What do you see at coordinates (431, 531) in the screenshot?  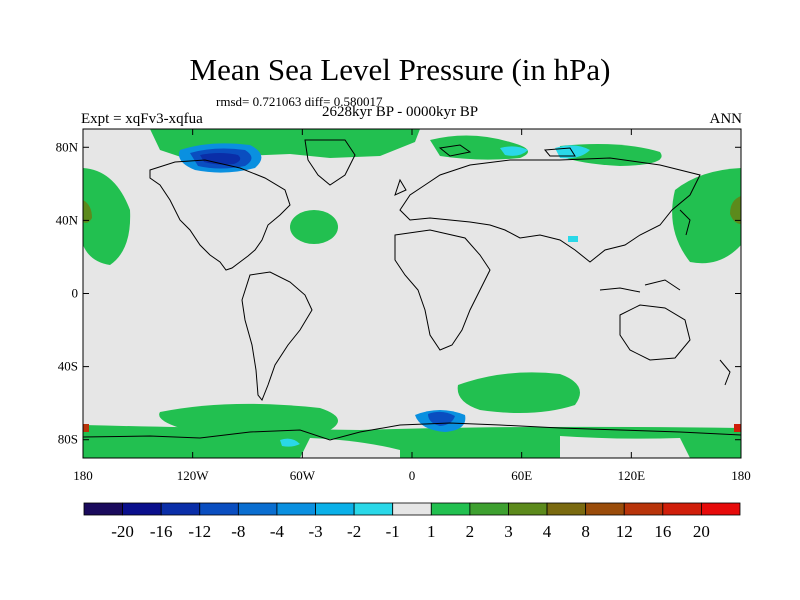 I see `colorbar-label: 1` at bounding box center [431, 531].